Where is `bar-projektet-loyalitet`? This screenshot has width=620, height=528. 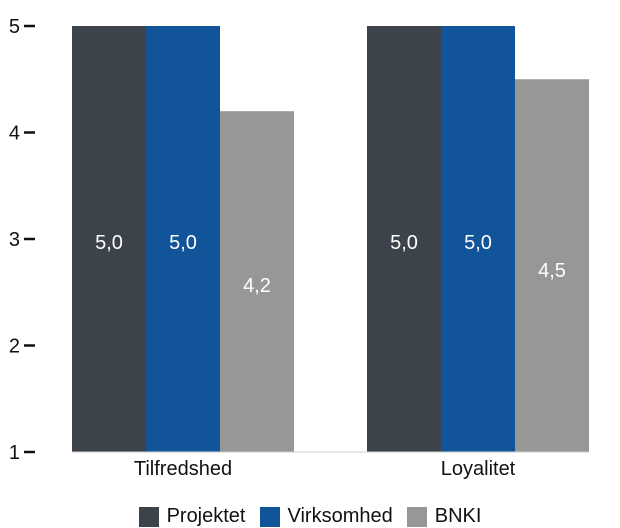 bar-projektet-loyalitet is located at coordinates (404, 239).